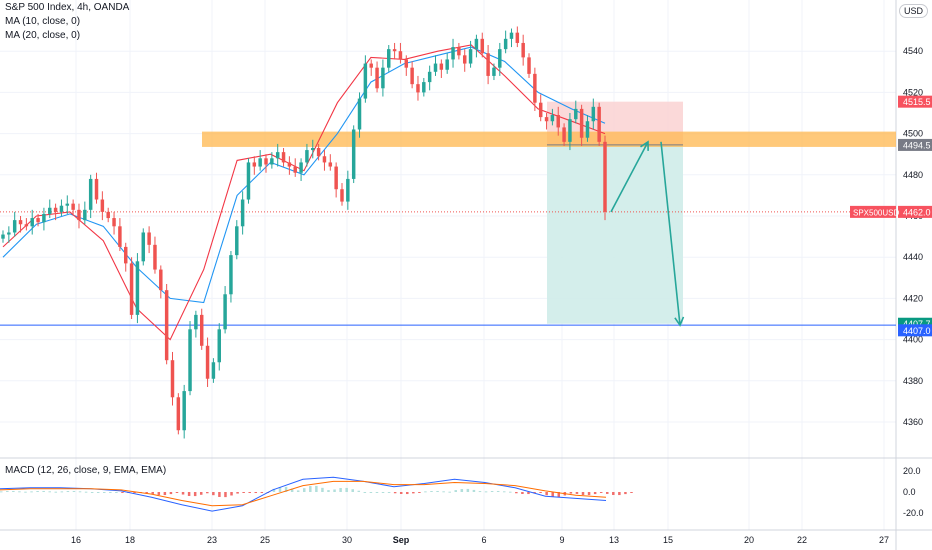 This screenshot has height=550, width=932. I want to click on hline-price-tag-bg, so click(915, 330).